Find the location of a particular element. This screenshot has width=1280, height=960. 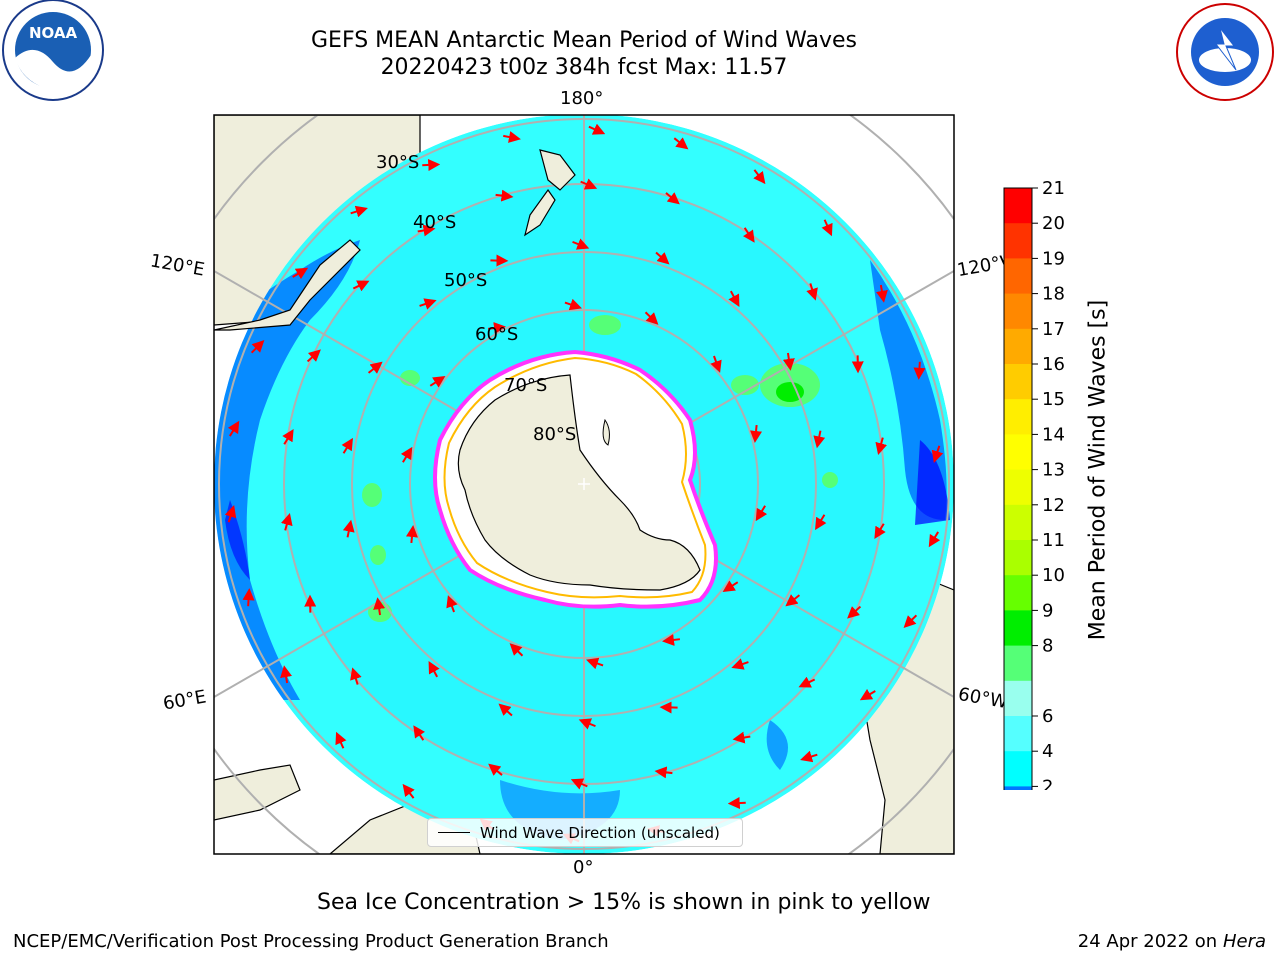

lat-label-60s: 60°S is located at coordinates (497, 334).